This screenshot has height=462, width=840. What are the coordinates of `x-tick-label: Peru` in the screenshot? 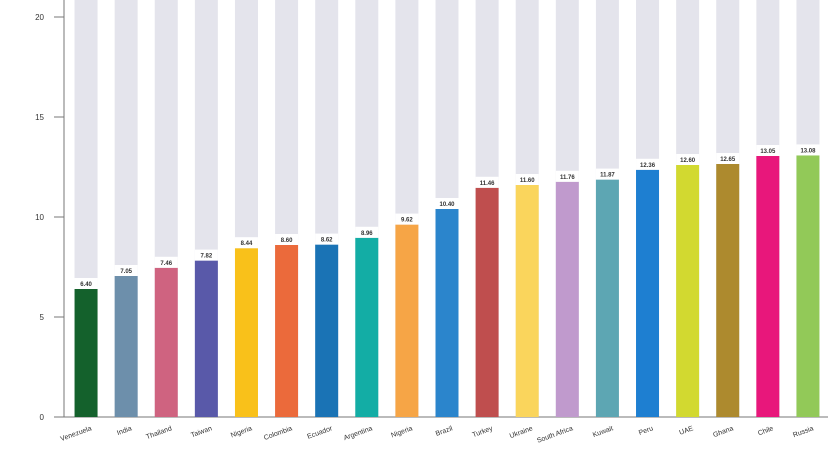 It's located at (646, 431).